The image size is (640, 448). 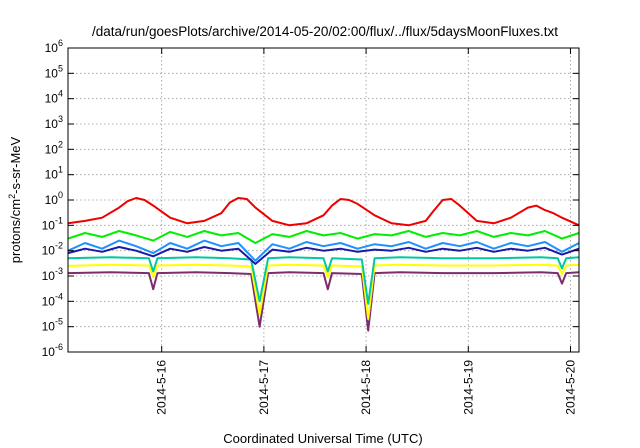 What do you see at coordinates (366, 387) in the screenshot?
I see `x-tick-label: 2014-5-18` at bounding box center [366, 387].